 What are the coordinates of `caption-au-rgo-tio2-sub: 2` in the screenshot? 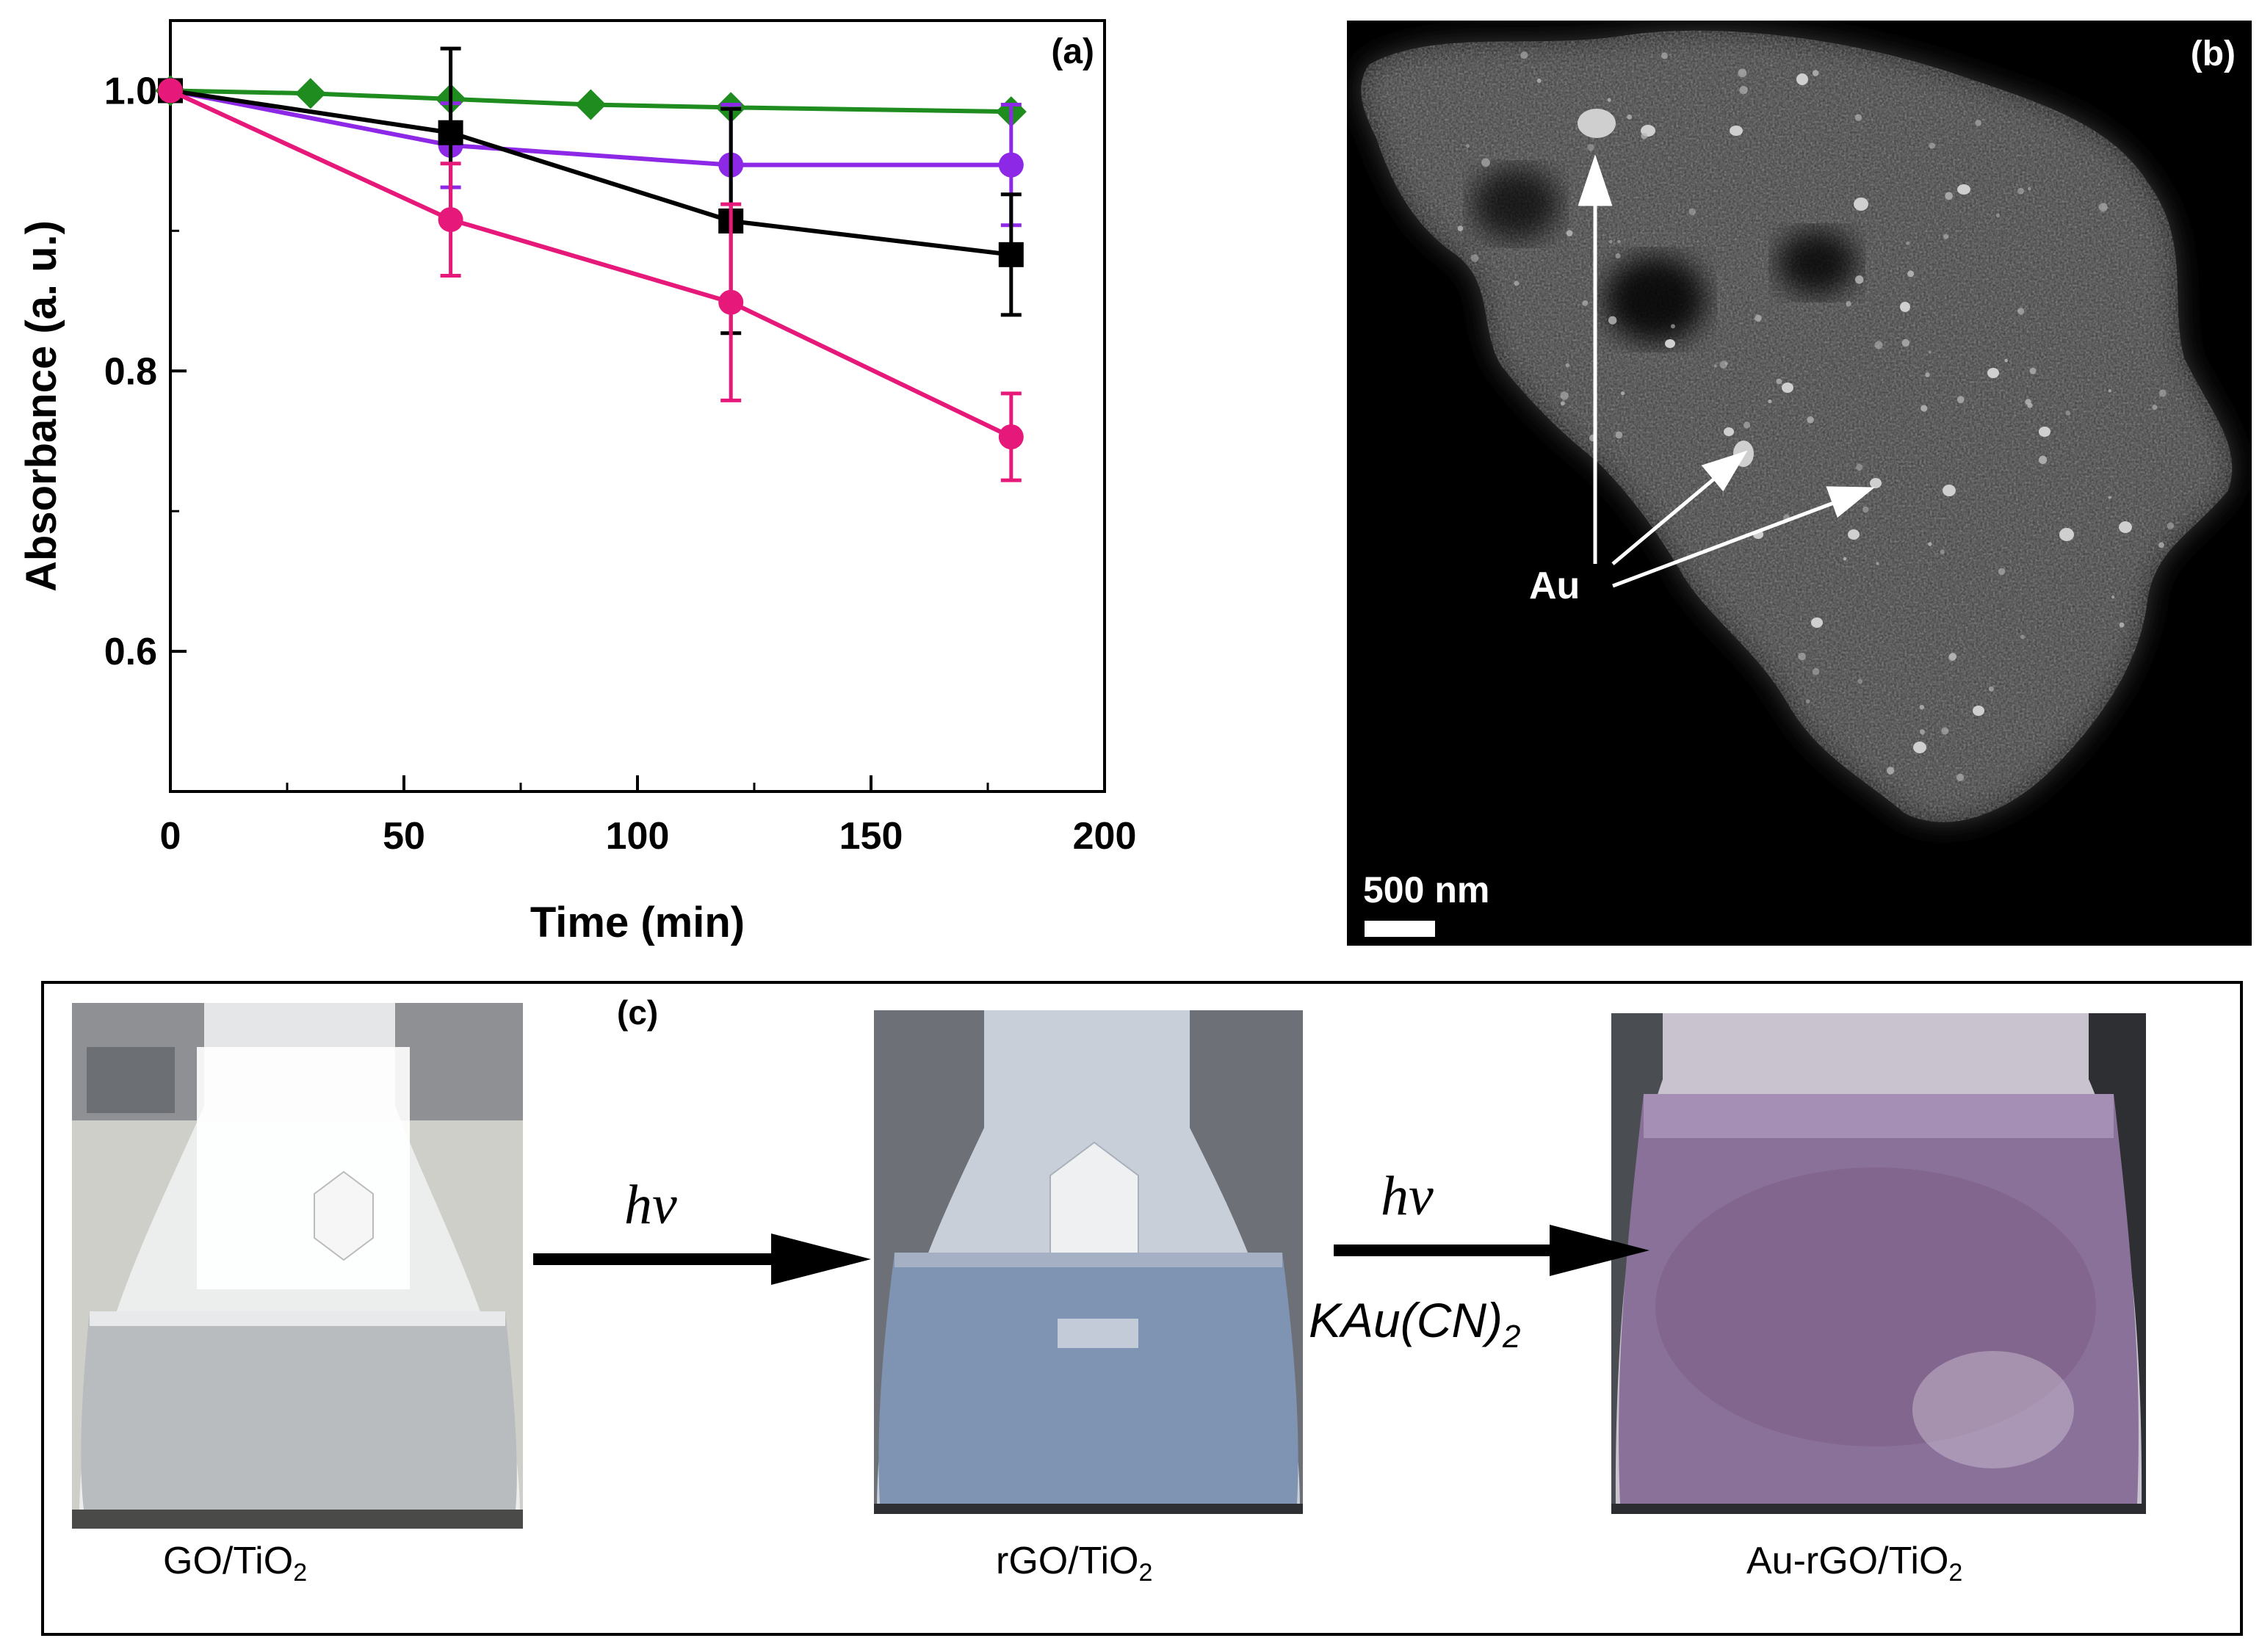 It's located at (1955, 1573).